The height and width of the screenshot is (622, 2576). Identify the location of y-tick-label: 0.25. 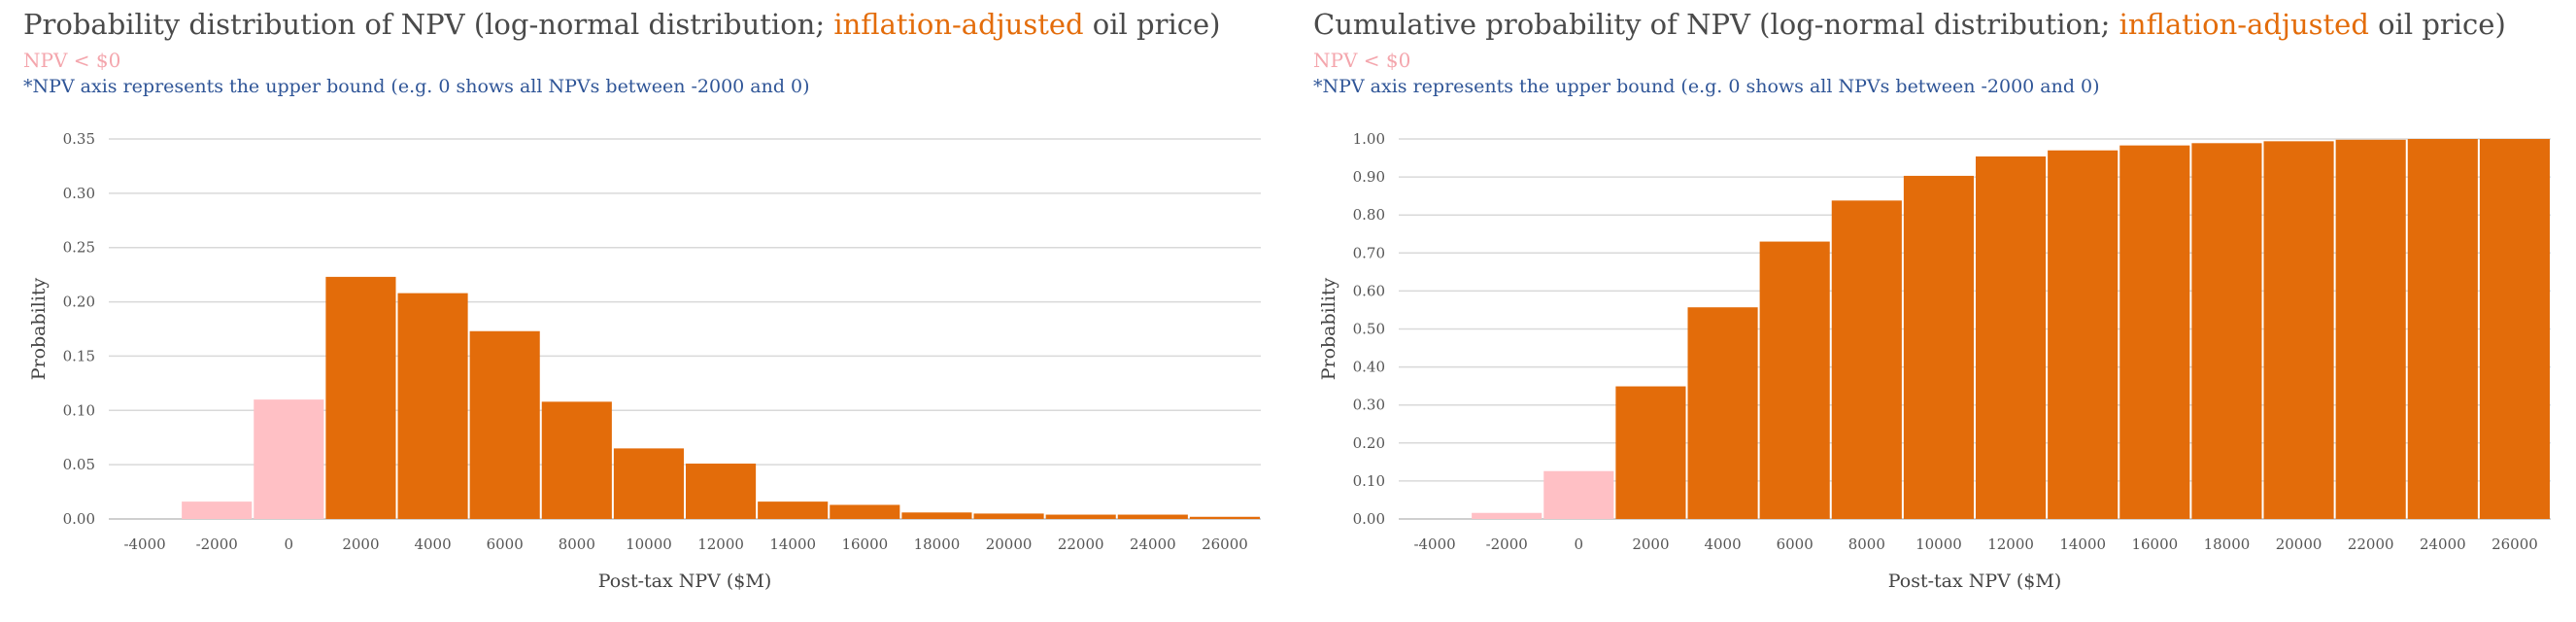
(79, 248).